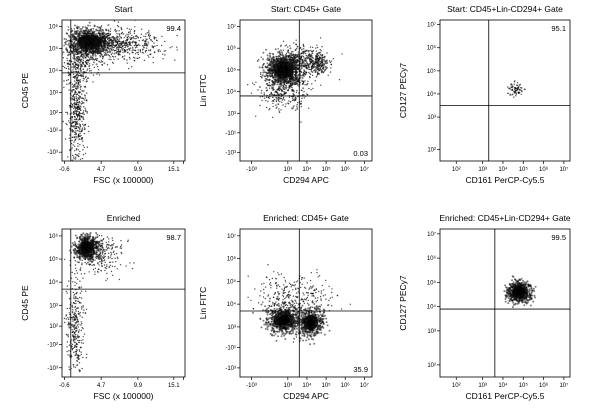 The height and width of the screenshot is (410, 600). What do you see at coordinates (306, 9) in the screenshot?
I see `panel-title: Start: CD45+ Gate` at bounding box center [306, 9].